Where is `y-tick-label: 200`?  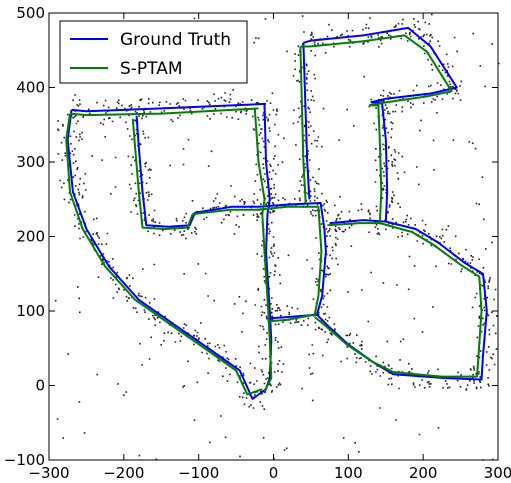
y-tick-label: 200 is located at coordinates (30, 237).